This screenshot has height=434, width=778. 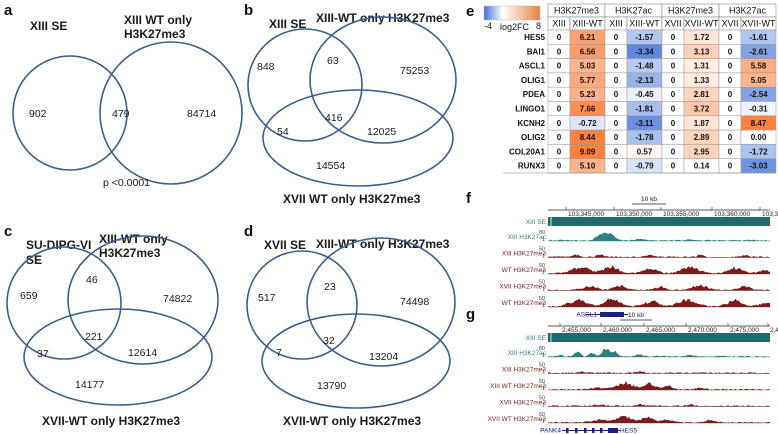 I want to click on cell-value: -0.79, so click(x=644, y=166).